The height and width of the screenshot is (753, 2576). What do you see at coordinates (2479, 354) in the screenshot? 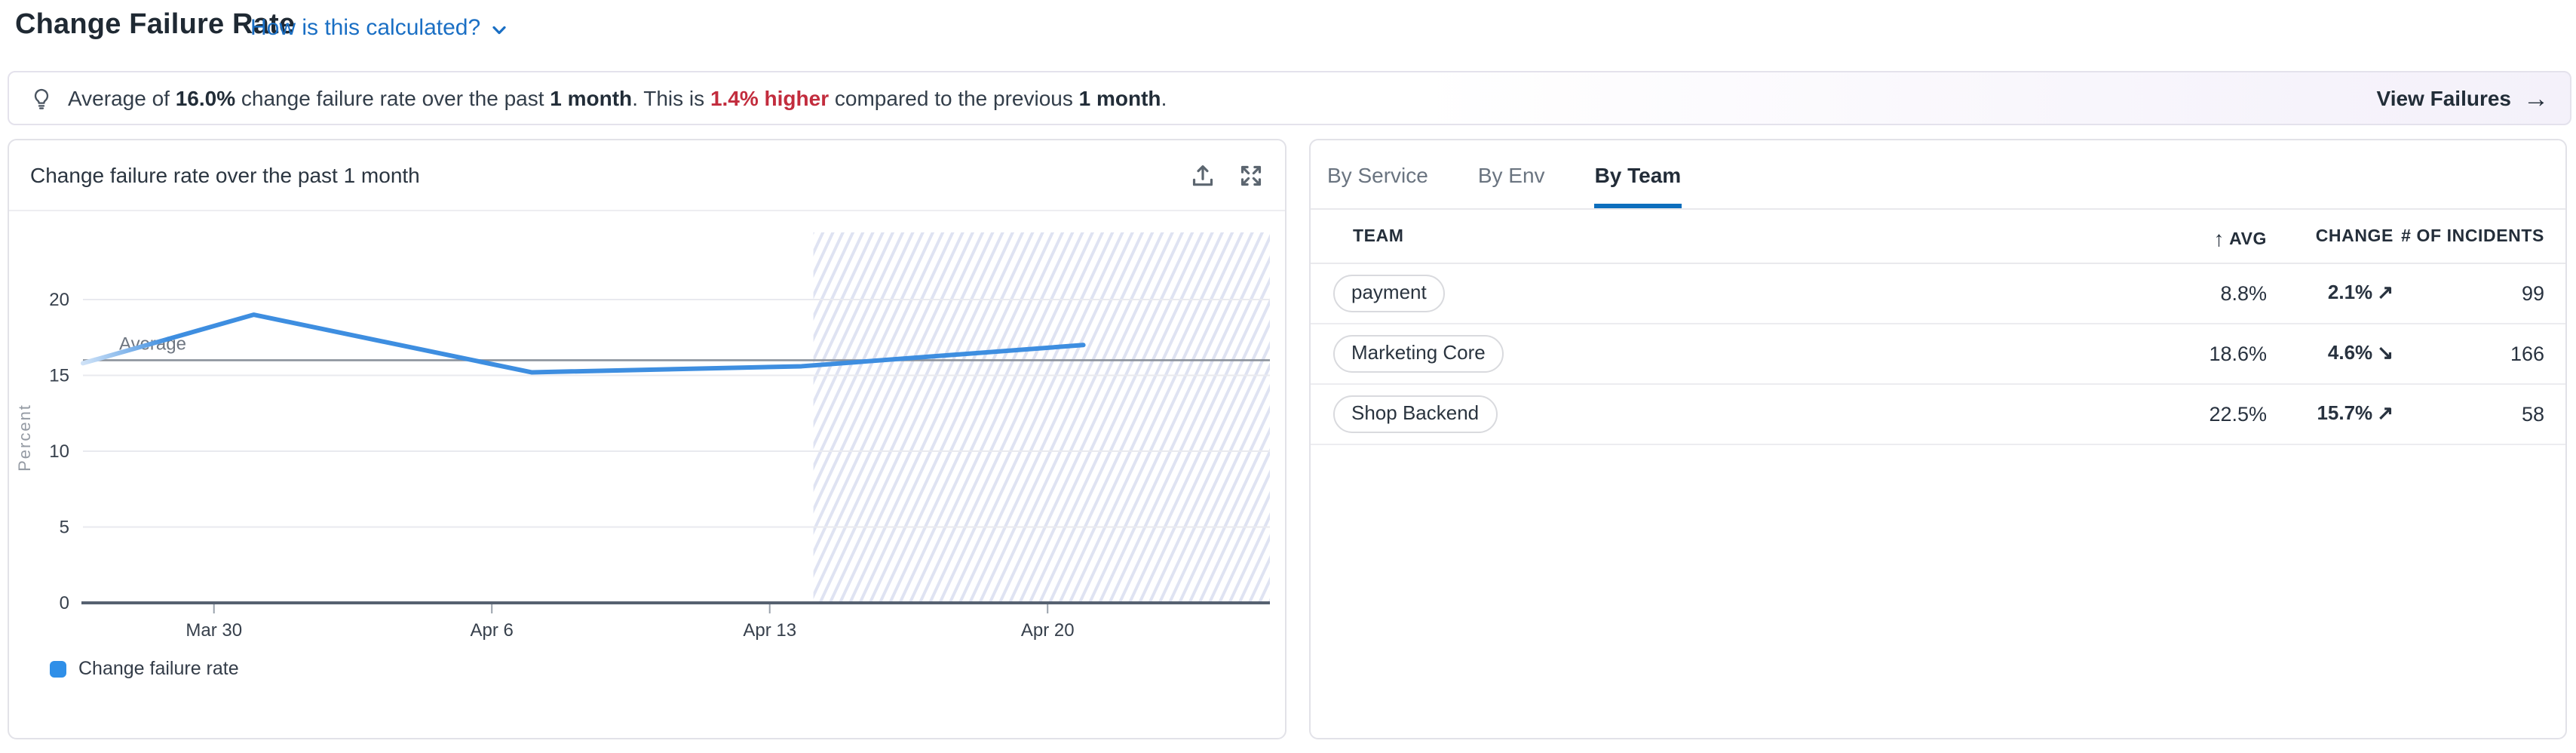
I see `incidents-value: 166` at bounding box center [2479, 354].